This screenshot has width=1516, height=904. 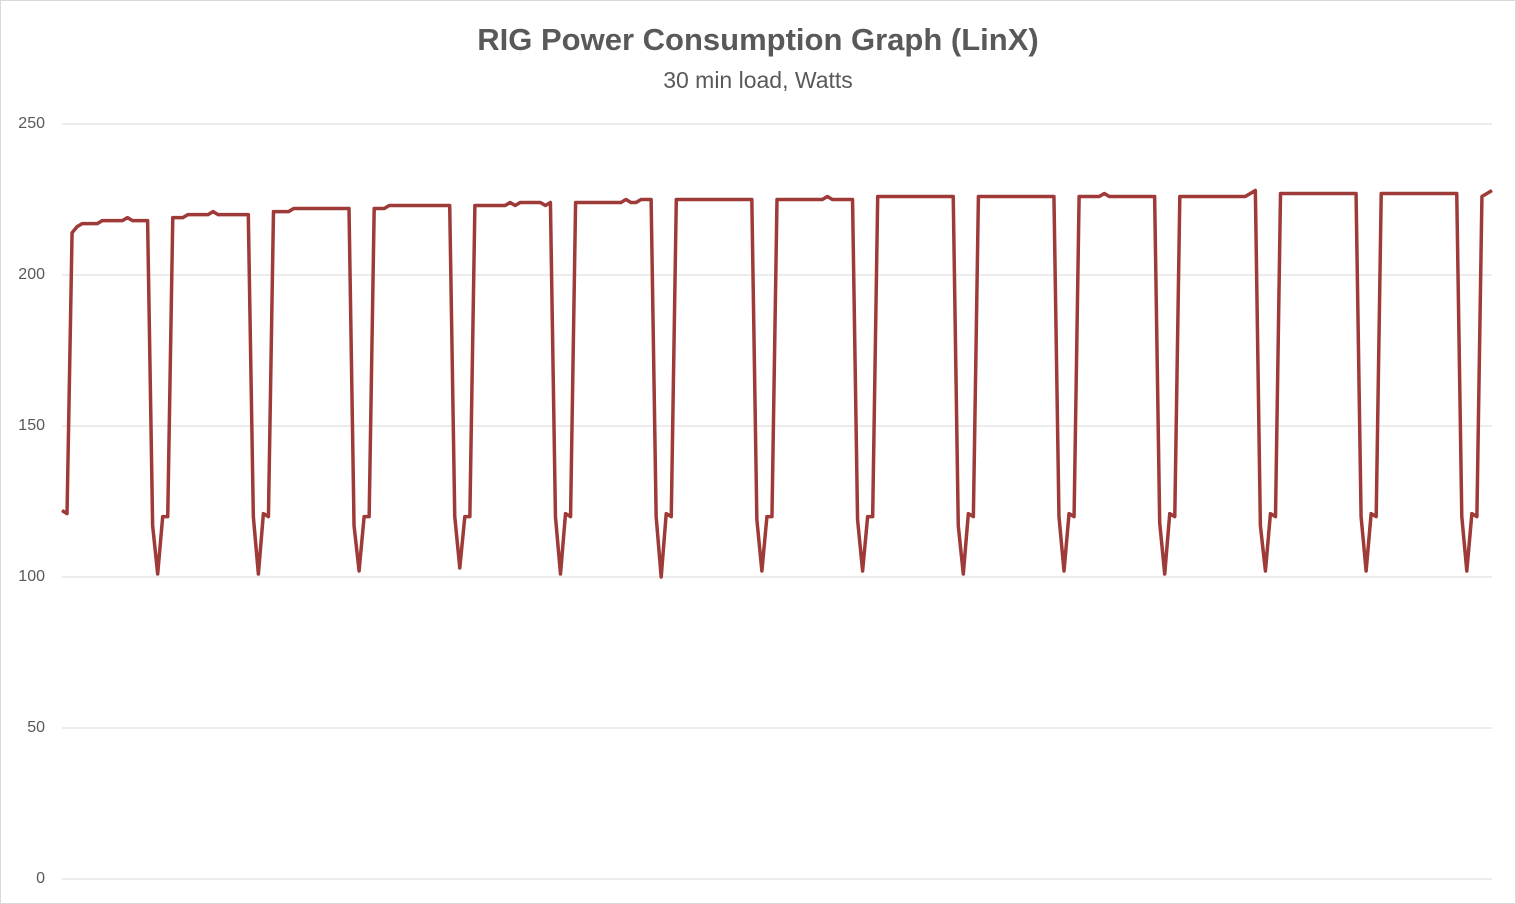 What do you see at coordinates (40, 878) in the screenshot?
I see `y-tick-label: 0` at bounding box center [40, 878].